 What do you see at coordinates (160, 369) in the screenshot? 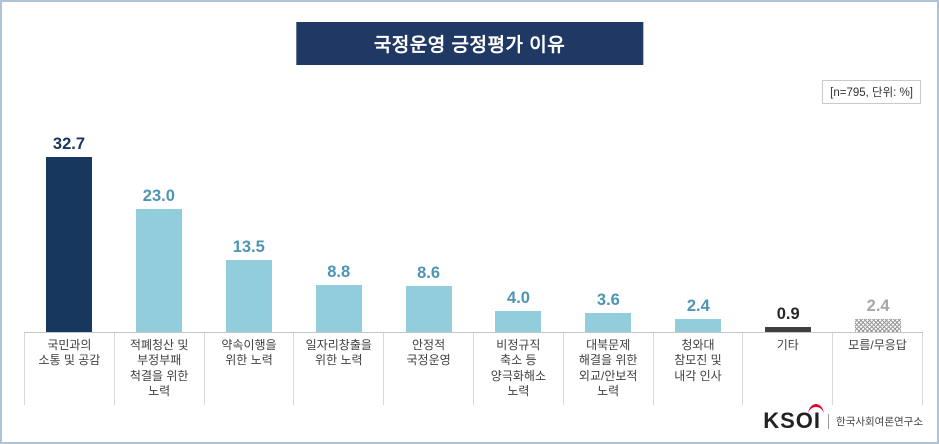
I see `category-label: 적폐청산 및 부정부패 척결을 위한 노력` at bounding box center [160, 369].